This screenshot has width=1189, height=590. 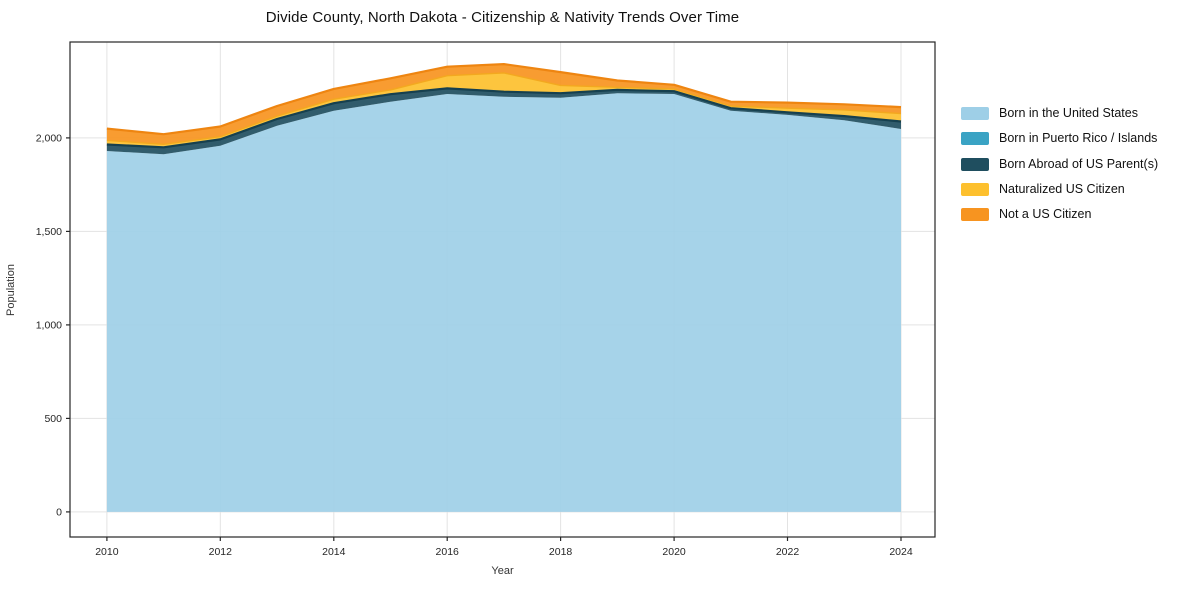 I want to click on legend-item-puerto-rico: Born in Puerto Rico / Islands, so click(x=1059, y=138).